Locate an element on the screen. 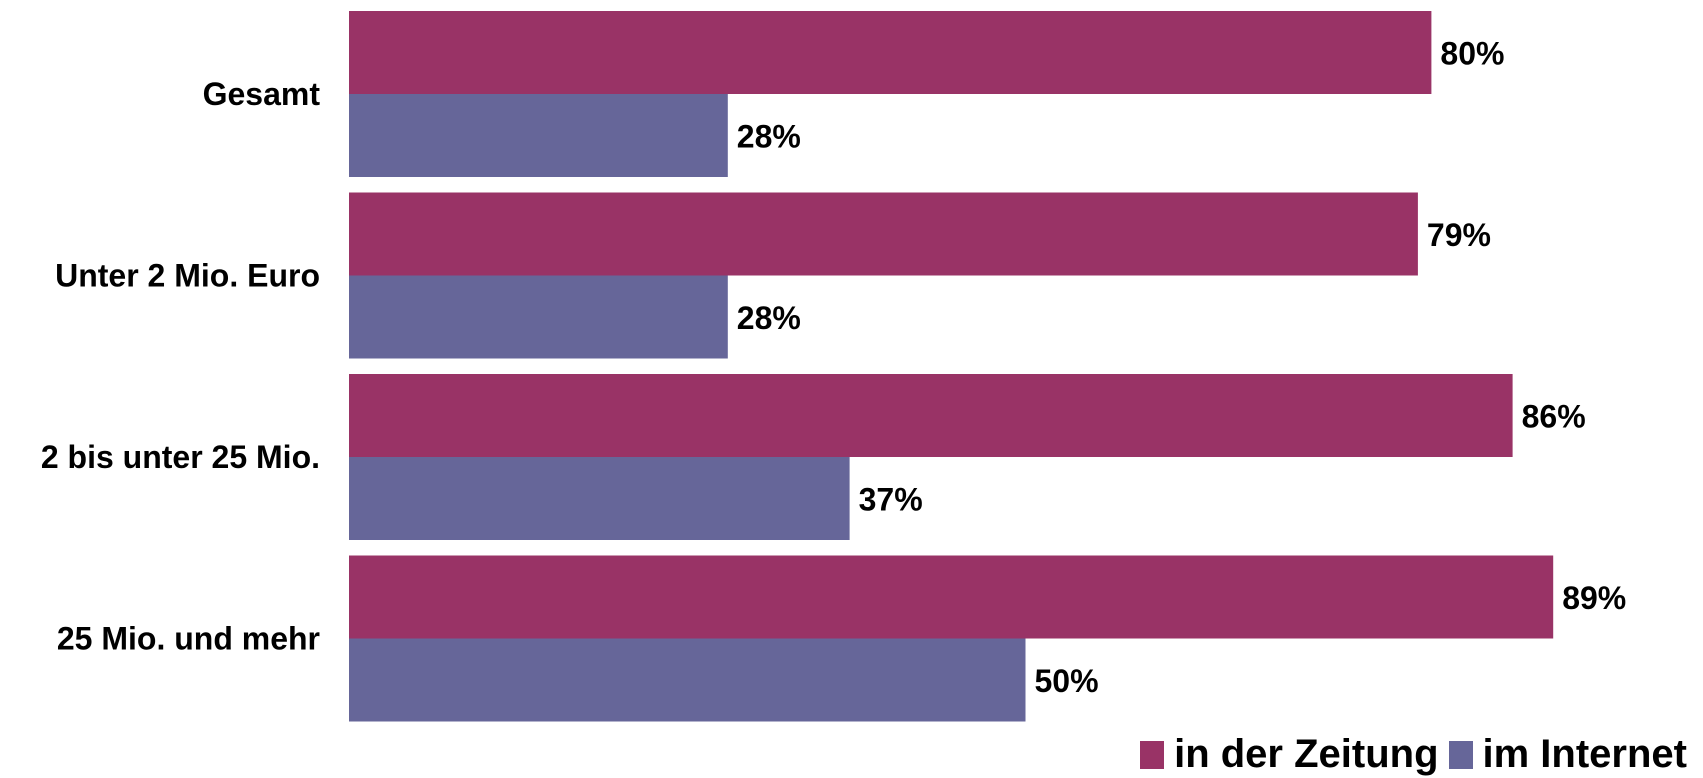  category-label: 25 Mio. und mehr is located at coordinates (188, 639).